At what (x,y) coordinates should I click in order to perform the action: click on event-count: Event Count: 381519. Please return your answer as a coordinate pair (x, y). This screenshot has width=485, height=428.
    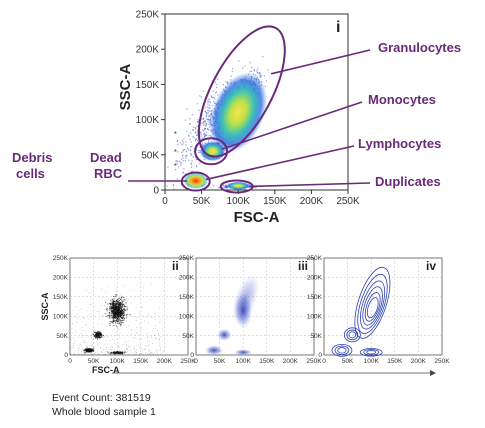
    Looking at the image, I should click on (101, 398).